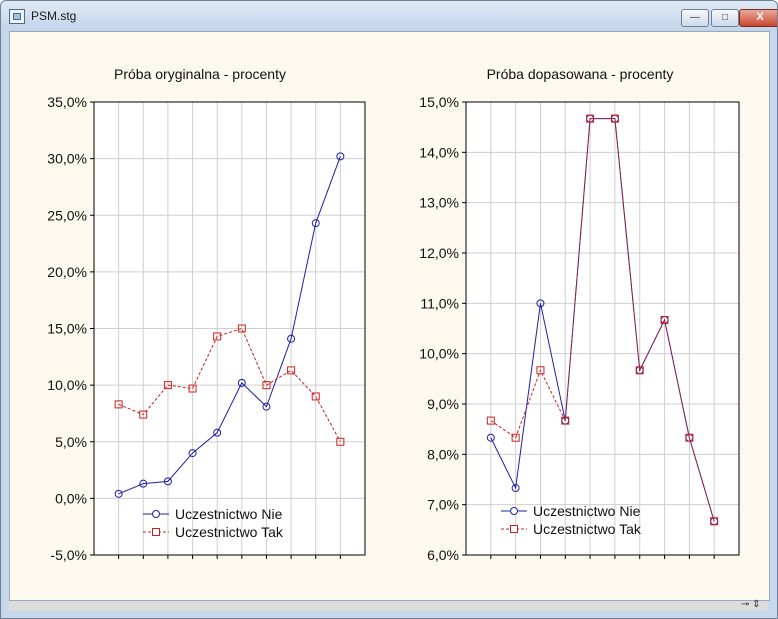  What do you see at coordinates (67, 272) in the screenshot?
I see `y-tick-label: 20,0%` at bounding box center [67, 272].